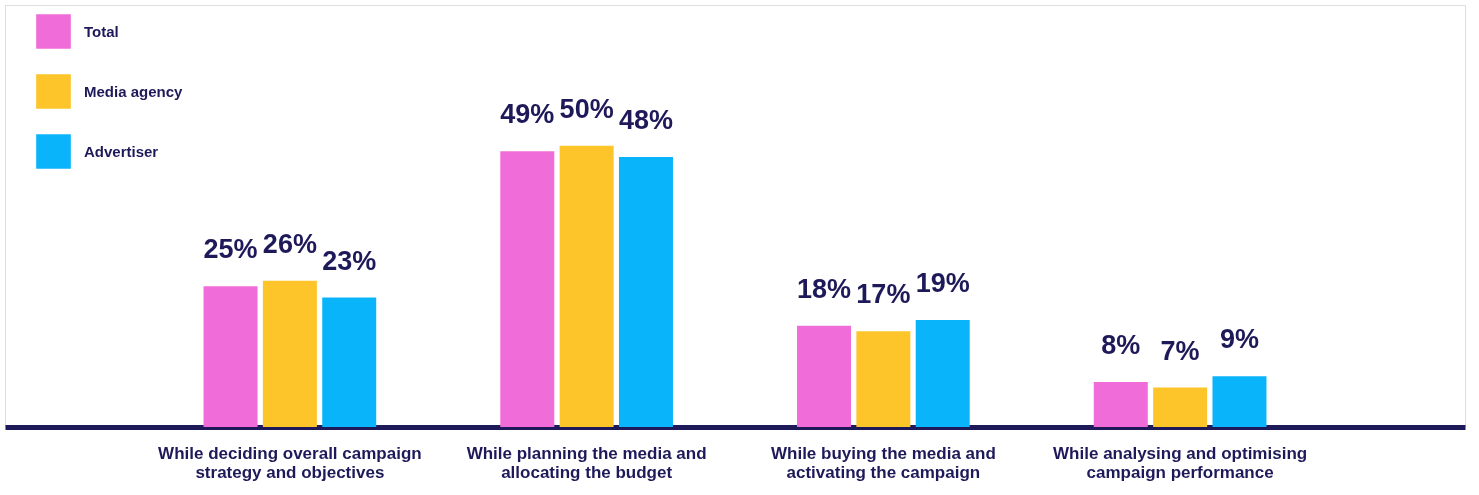  What do you see at coordinates (1239, 339) in the screenshot?
I see `data-label: 9%` at bounding box center [1239, 339].